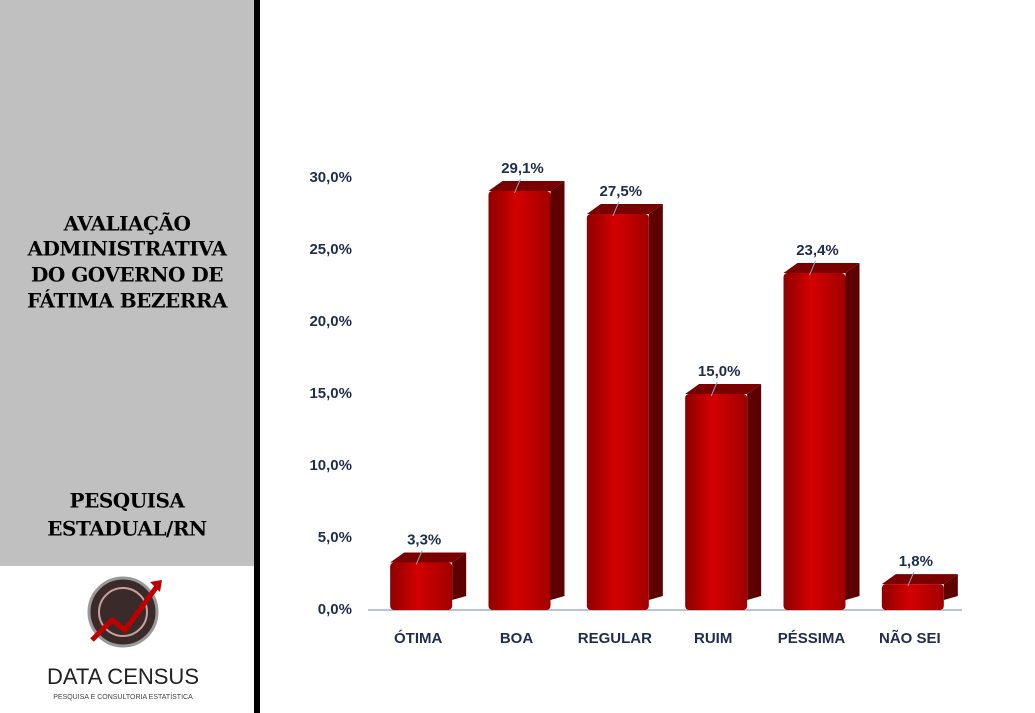 This screenshot has height=713, width=1035. I want to click on y-tick-label: 30,0%, so click(330, 177).